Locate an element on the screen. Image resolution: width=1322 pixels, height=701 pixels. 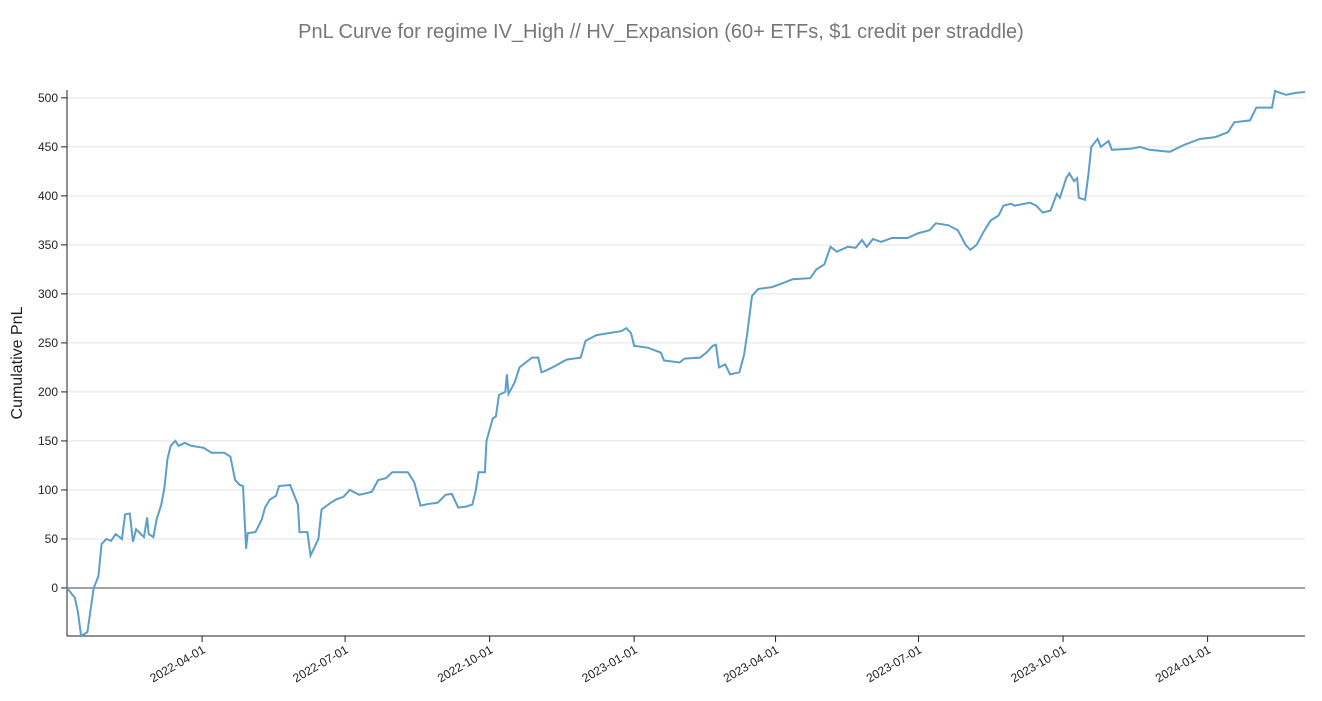
y-tick-label: 400 is located at coordinates (48, 196).